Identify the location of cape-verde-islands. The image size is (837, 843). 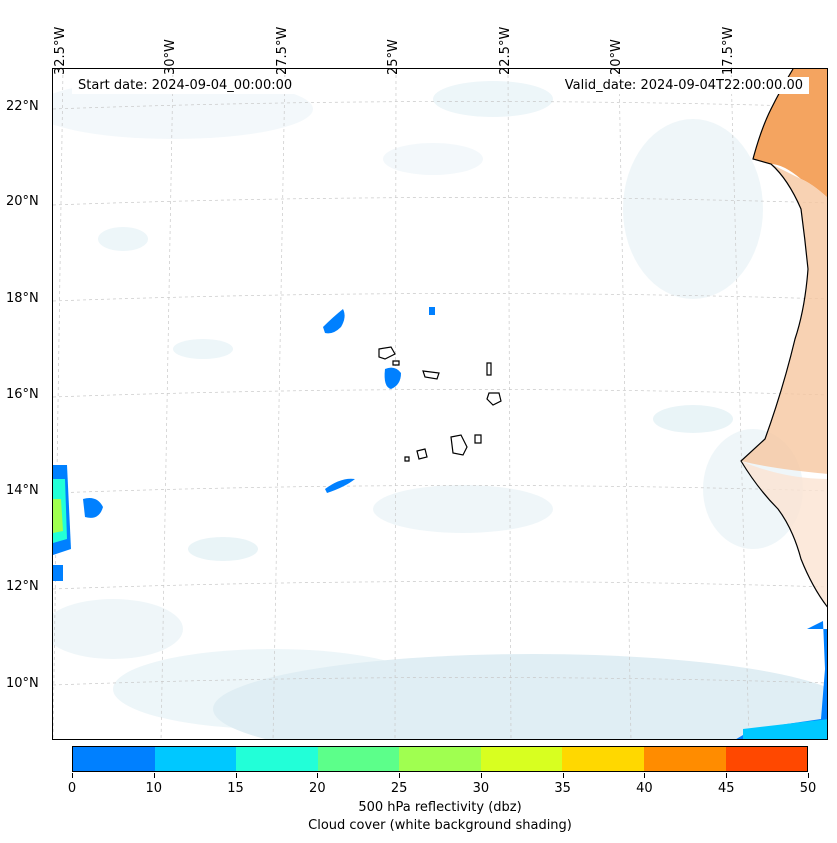
(440, 404).